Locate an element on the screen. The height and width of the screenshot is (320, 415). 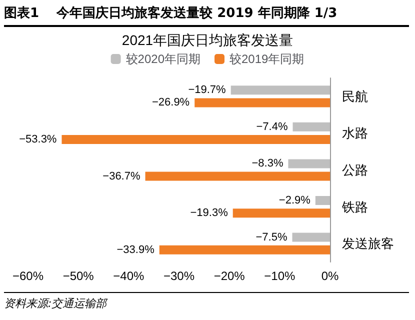
data-label: −7.5% is located at coordinates (272, 237).